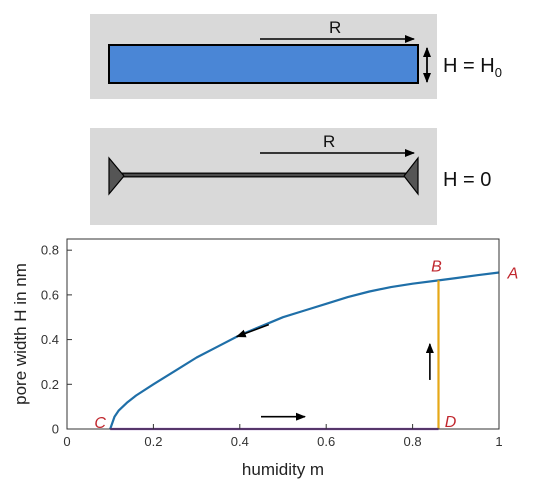 The width and height of the screenshot is (550, 486). Describe the element at coordinates (116, 176) in the screenshot. I see `left-edge-marker` at that location.